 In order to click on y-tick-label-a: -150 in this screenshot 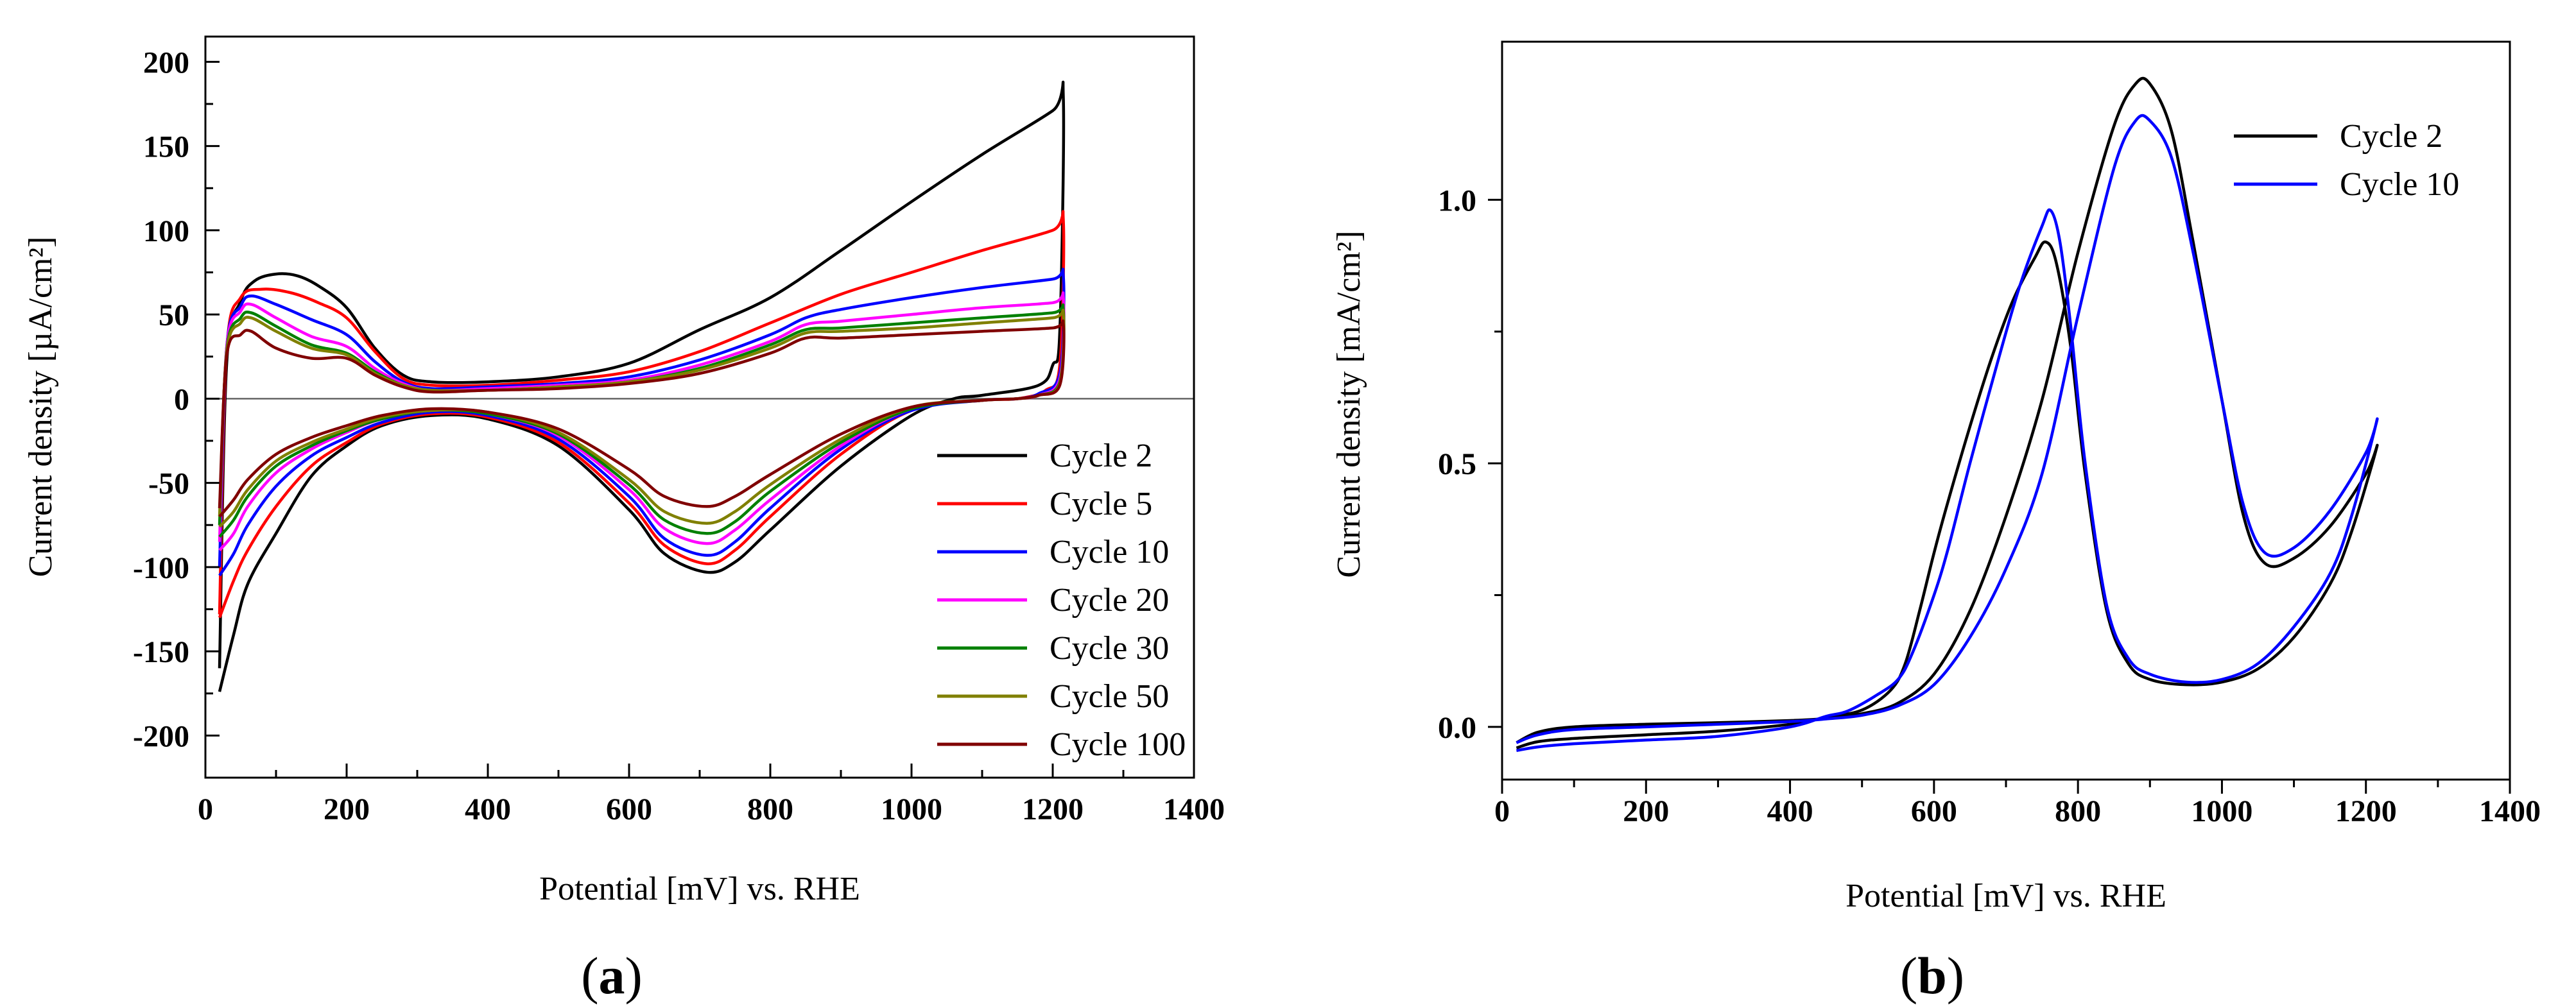, I will do `click(161, 652)`.